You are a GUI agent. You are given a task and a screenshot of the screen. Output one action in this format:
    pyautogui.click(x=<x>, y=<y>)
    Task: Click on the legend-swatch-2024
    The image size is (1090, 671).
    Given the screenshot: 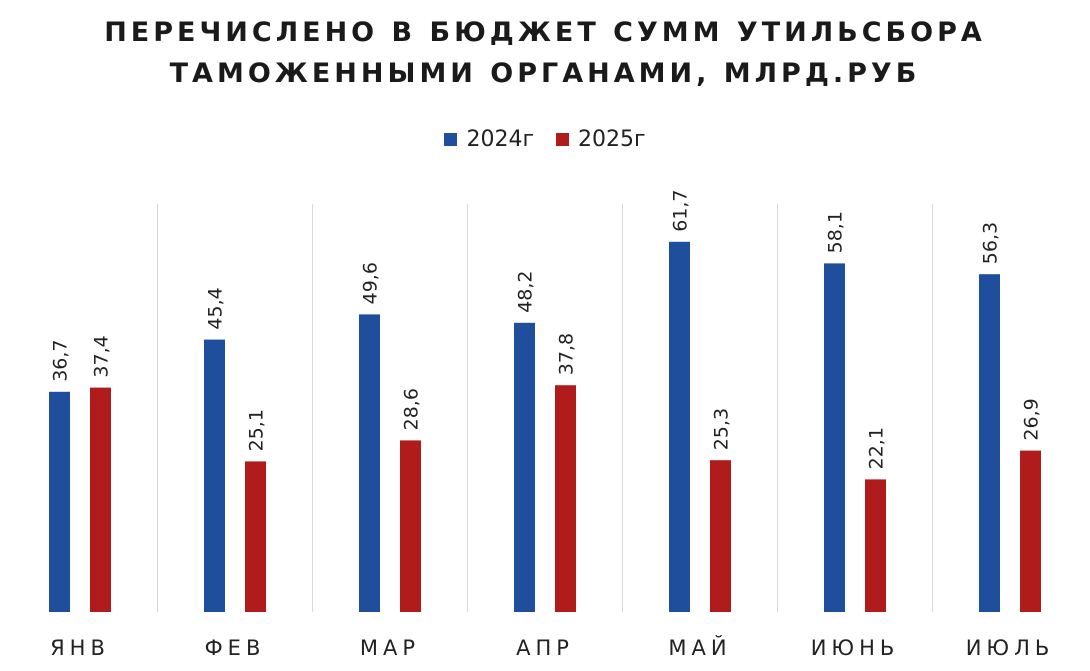 What is the action you would take?
    pyautogui.click(x=451, y=139)
    